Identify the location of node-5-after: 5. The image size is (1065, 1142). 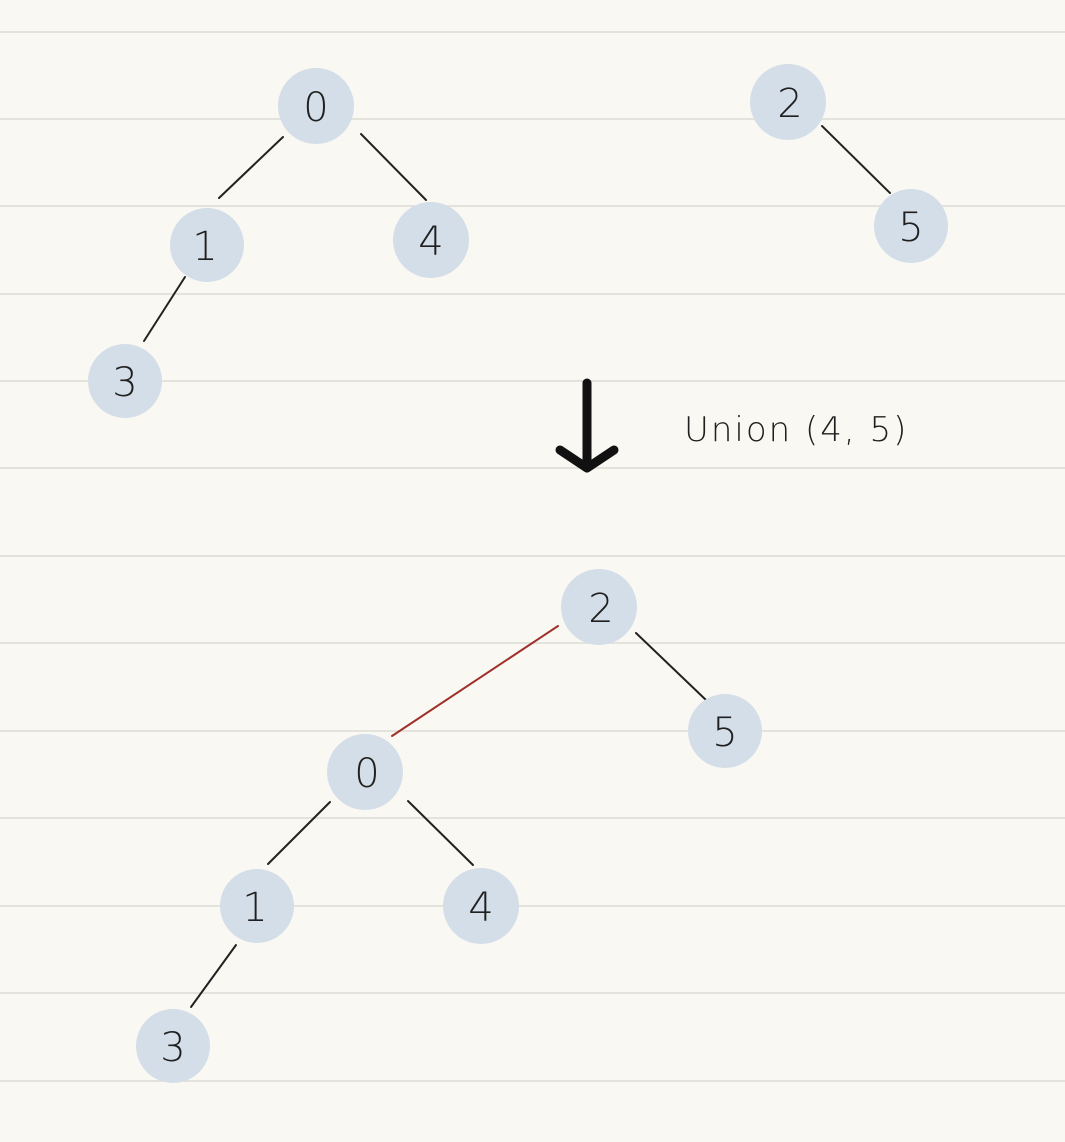
(725, 731).